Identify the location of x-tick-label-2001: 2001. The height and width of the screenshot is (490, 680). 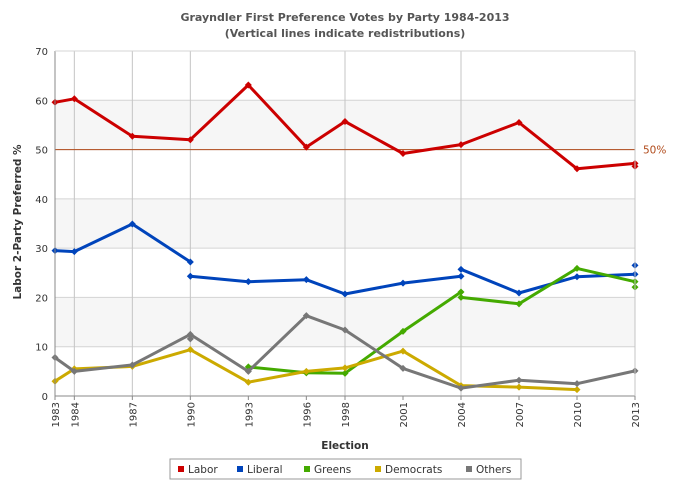
(404, 414).